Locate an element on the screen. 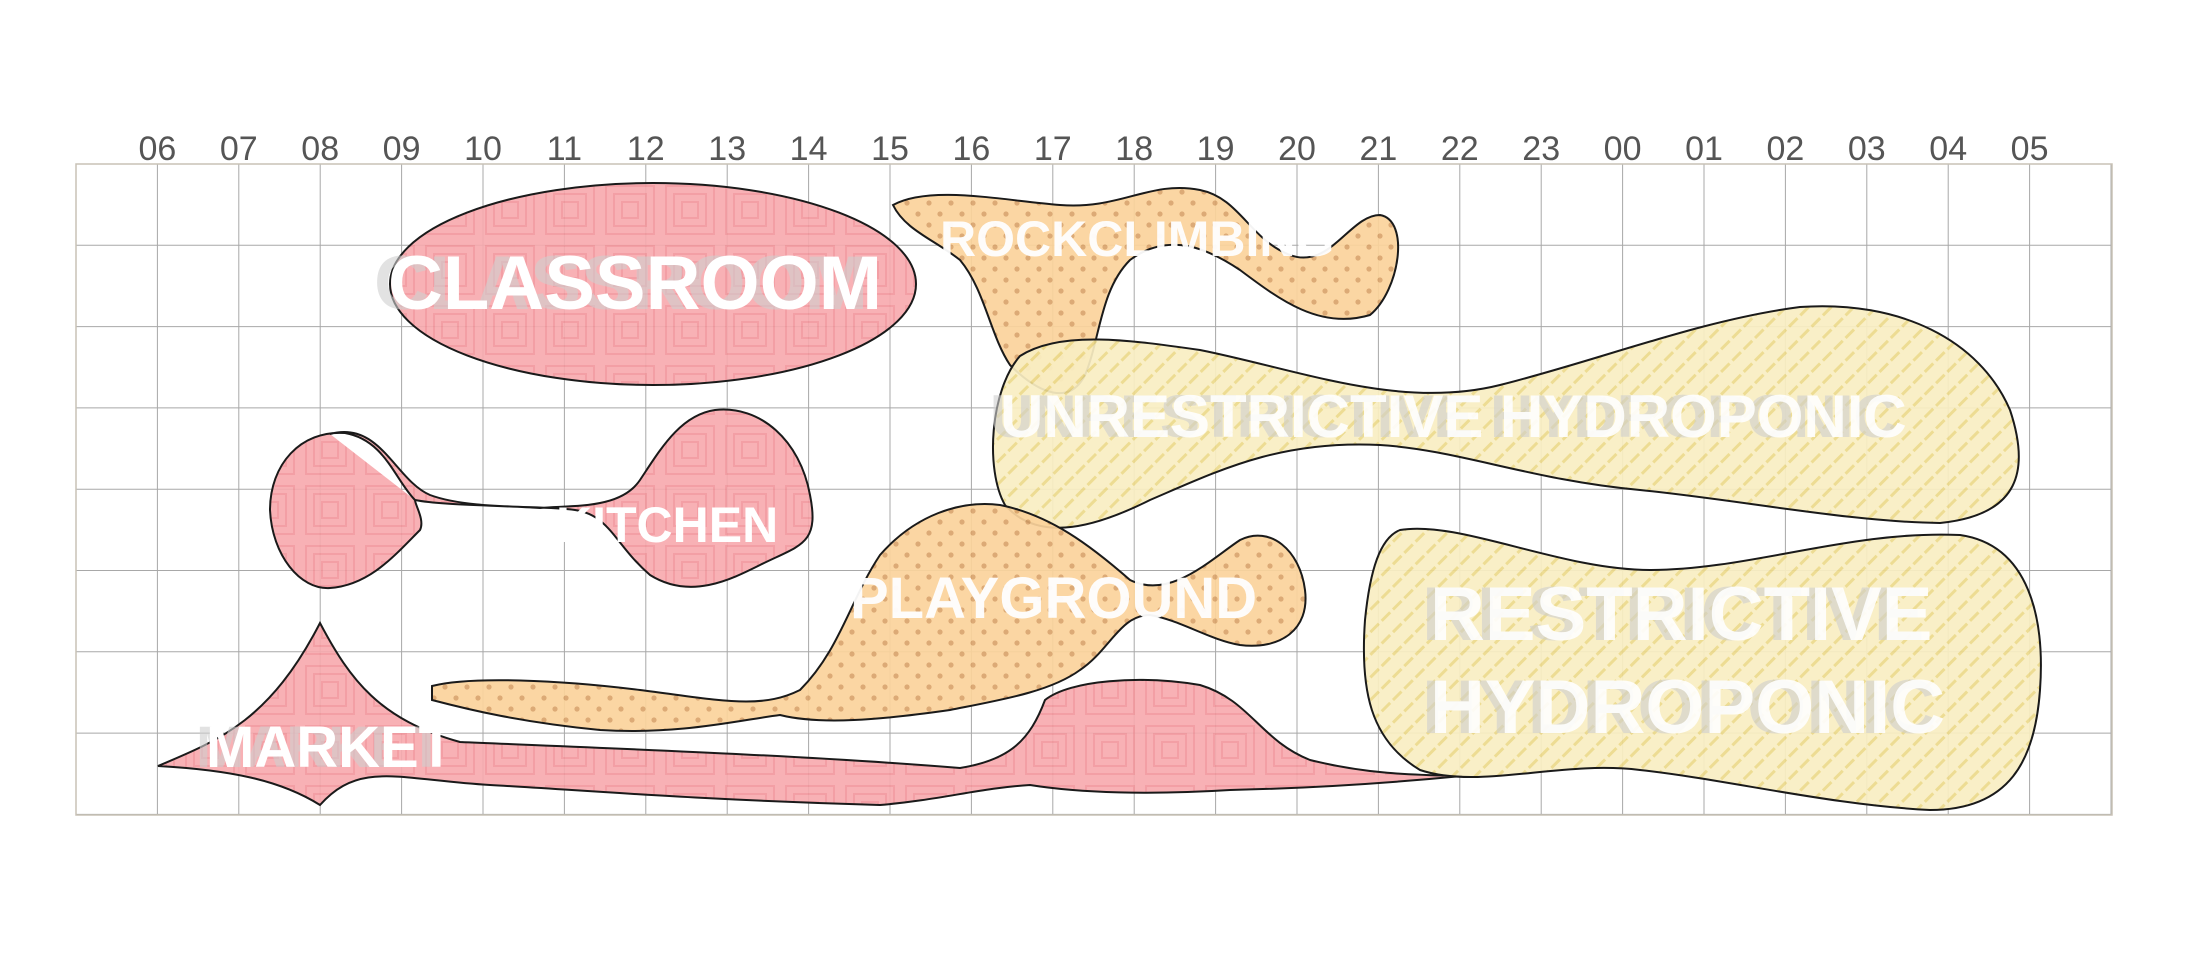 This screenshot has width=2185, height=979. hour-label: 23 is located at coordinates (1541, 149).